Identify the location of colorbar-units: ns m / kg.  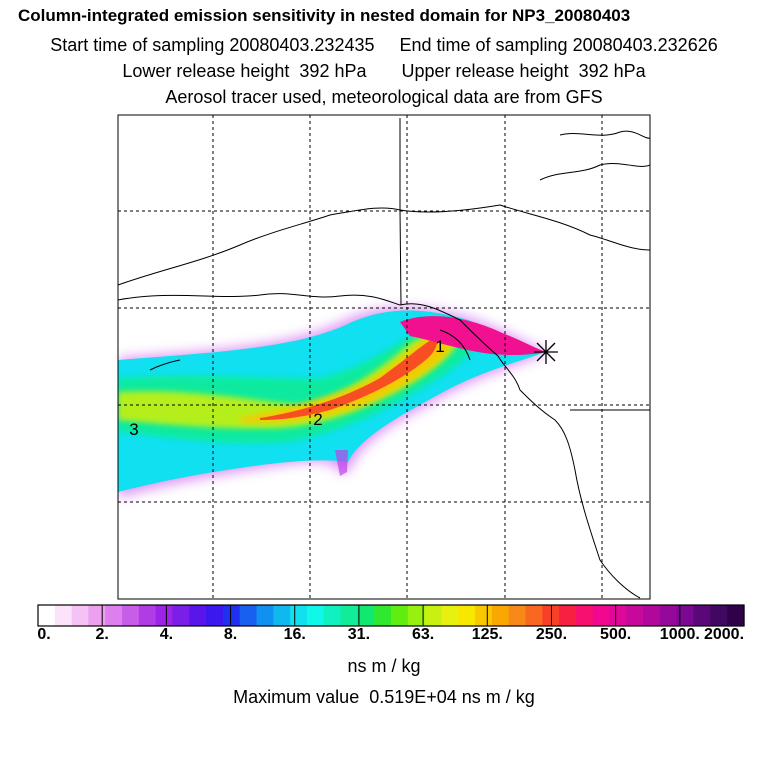
(384, 666).